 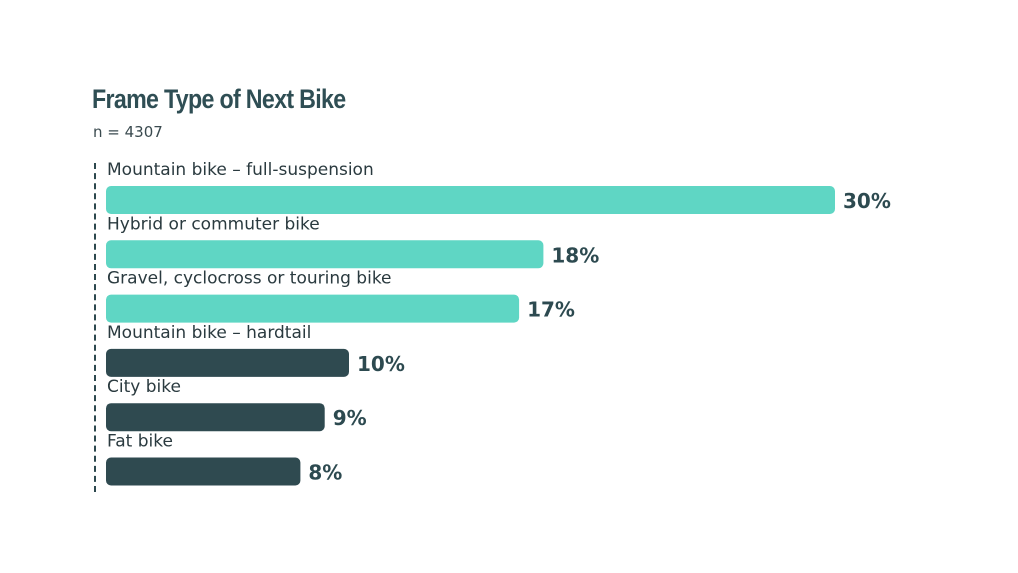 I want to click on value-label: 30%, so click(x=867, y=201).